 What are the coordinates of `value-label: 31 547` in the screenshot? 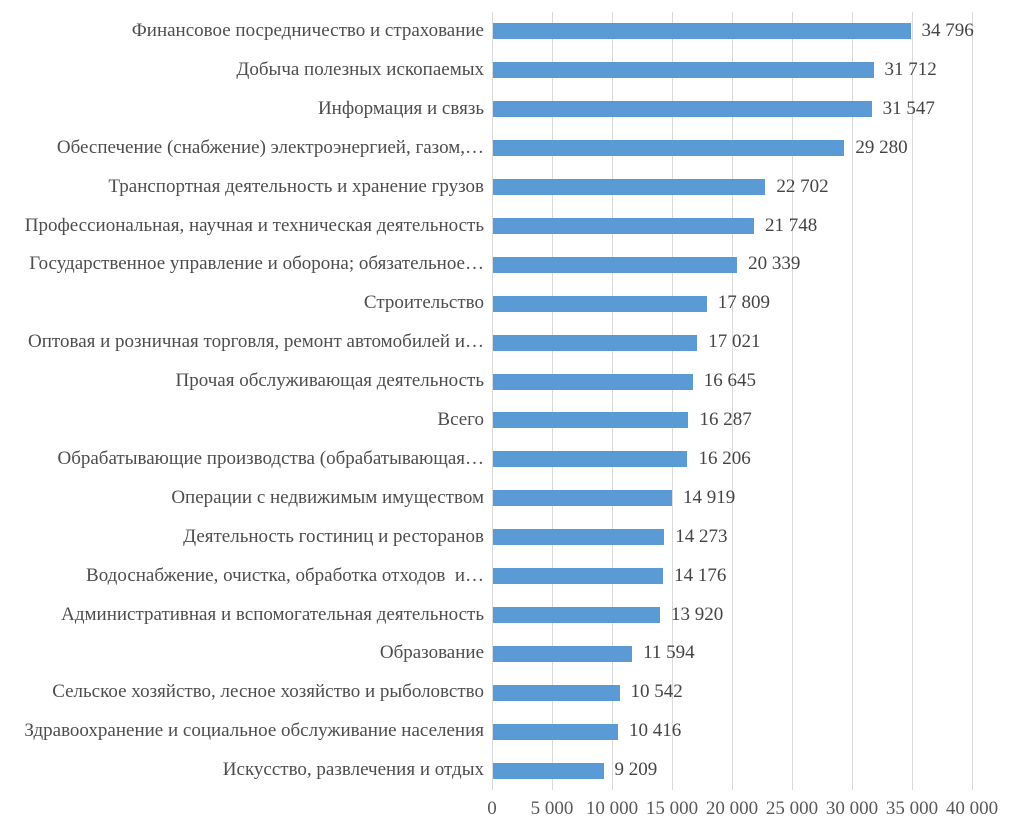 It's located at (908, 108).